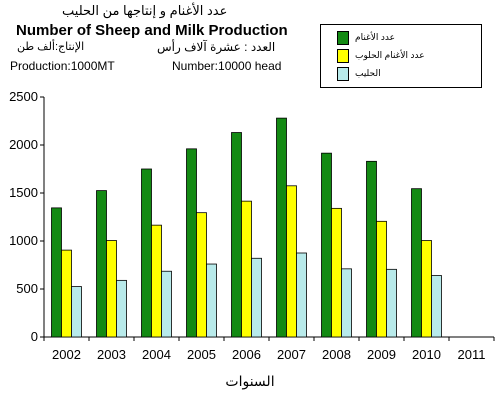  I want to click on bar-milk-2007, so click(301, 295).